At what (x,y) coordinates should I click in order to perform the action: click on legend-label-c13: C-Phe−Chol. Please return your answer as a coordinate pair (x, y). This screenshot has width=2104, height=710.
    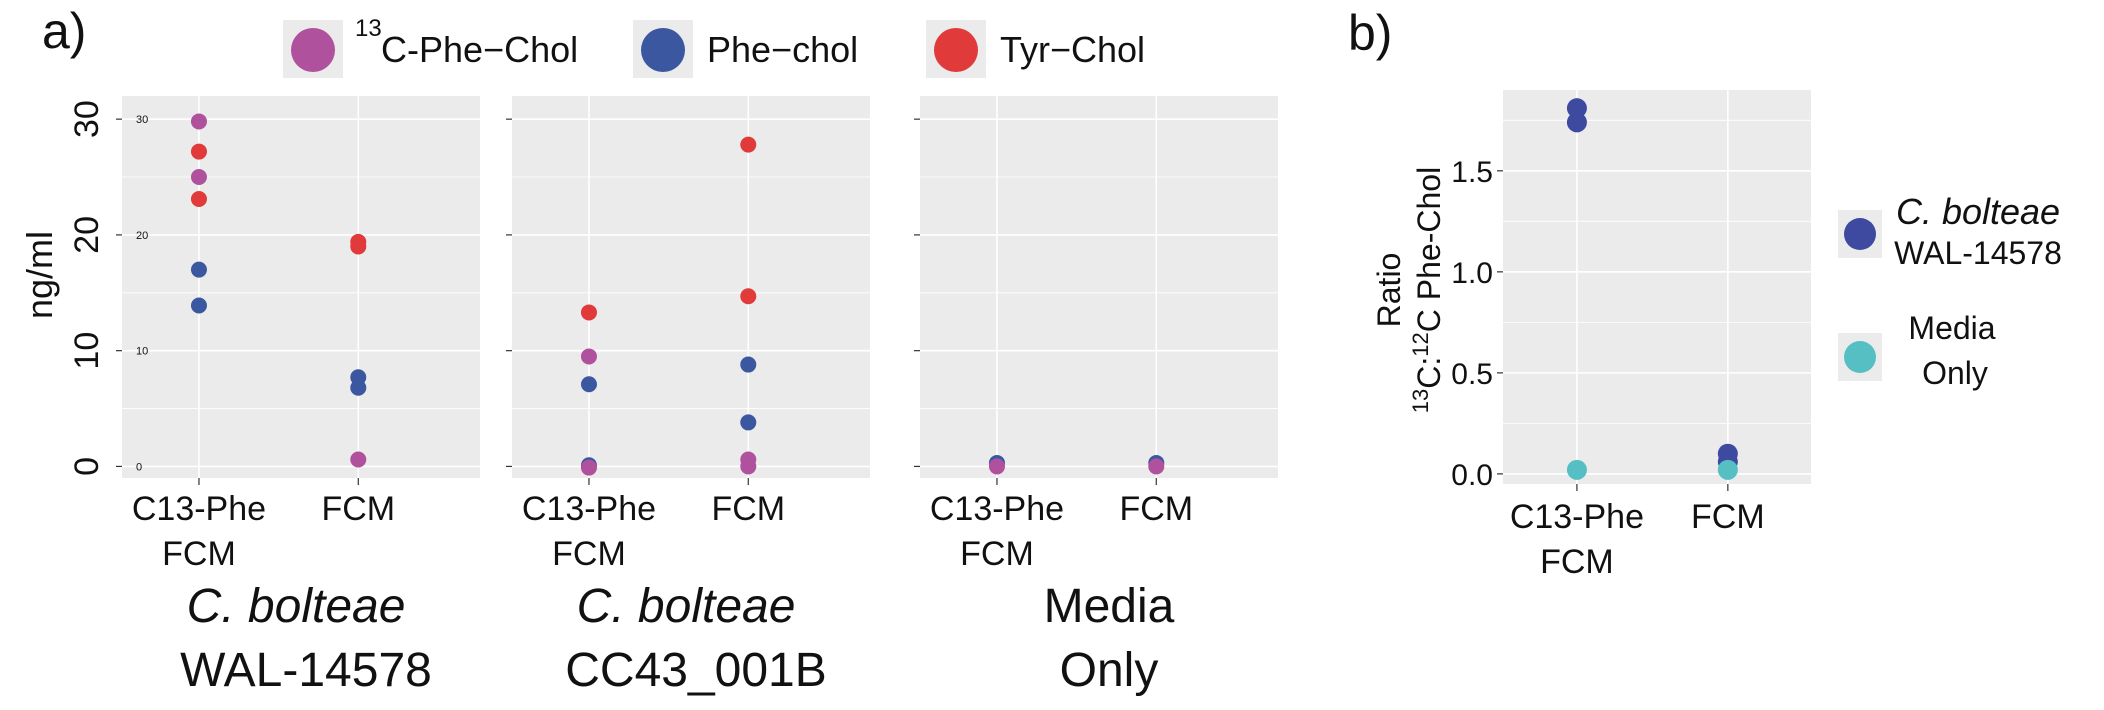
    Looking at the image, I should click on (479, 49).